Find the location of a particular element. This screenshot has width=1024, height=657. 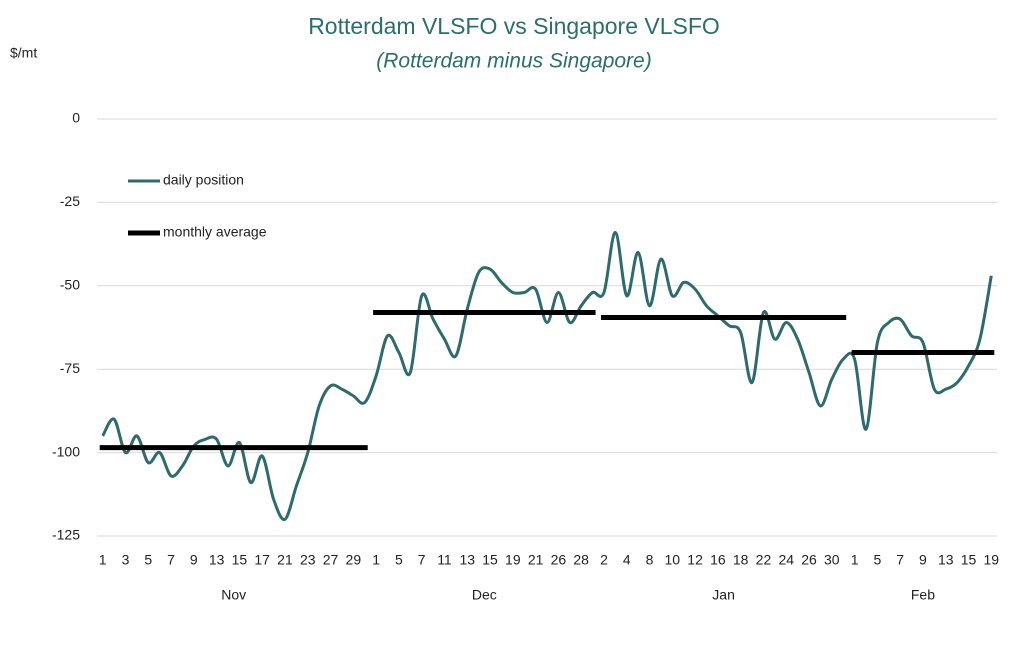

y-tick-label: 0 is located at coordinates (76, 118).